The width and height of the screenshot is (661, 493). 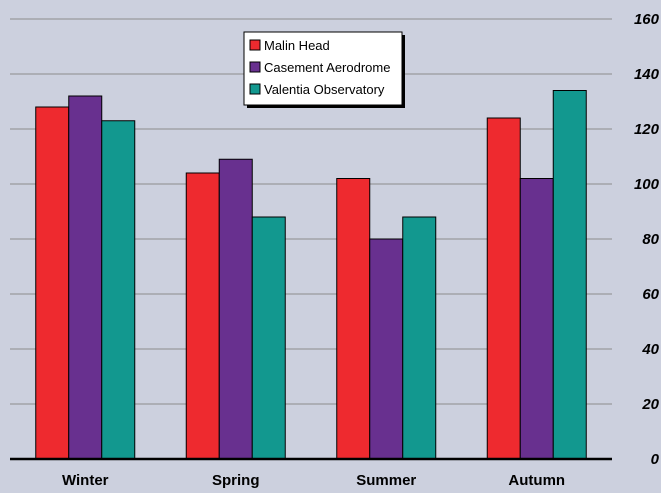 I want to click on y-axis-ticks: 0 20 40 60 80 100 120 140 160, so click(x=647, y=239).